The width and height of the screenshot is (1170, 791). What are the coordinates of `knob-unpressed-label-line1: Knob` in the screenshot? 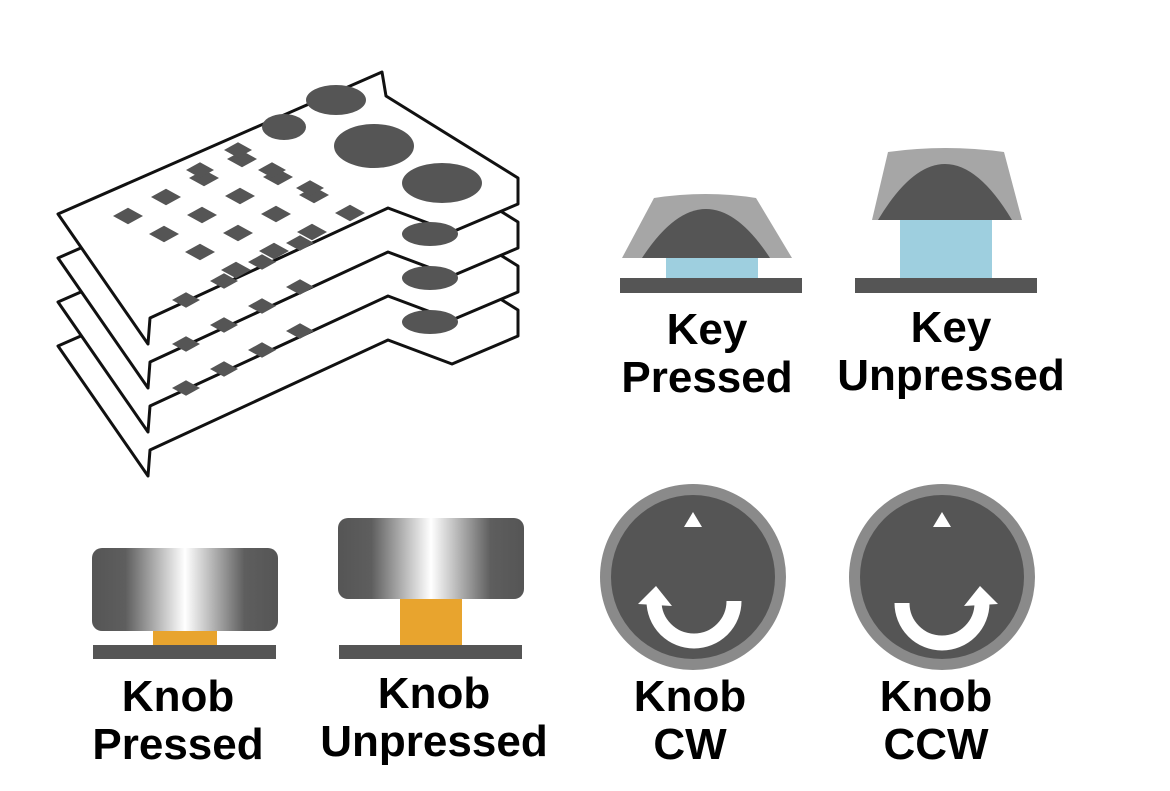 It's located at (434, 693).